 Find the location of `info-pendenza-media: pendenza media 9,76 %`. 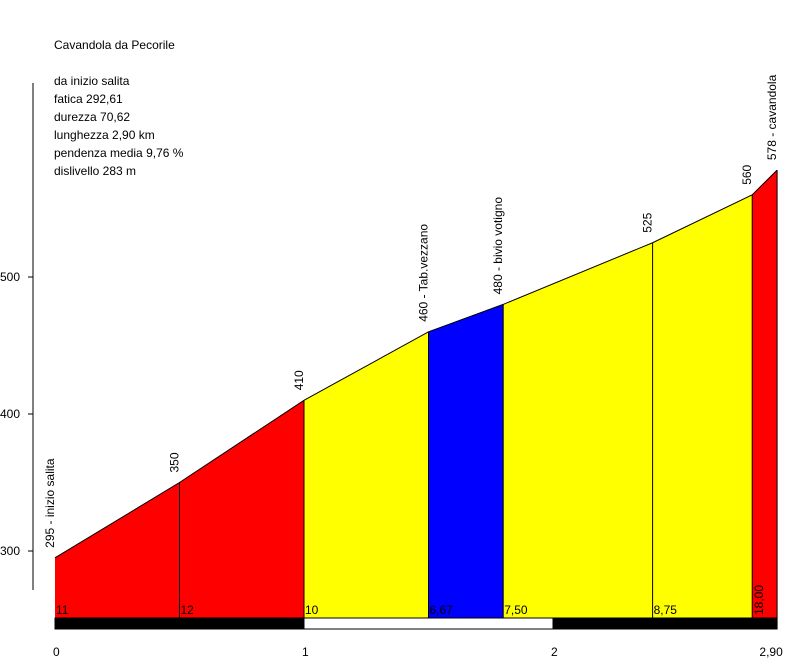

info-pendenza-media: pendenza media 9,76 % is located at coordinates (119, 153).